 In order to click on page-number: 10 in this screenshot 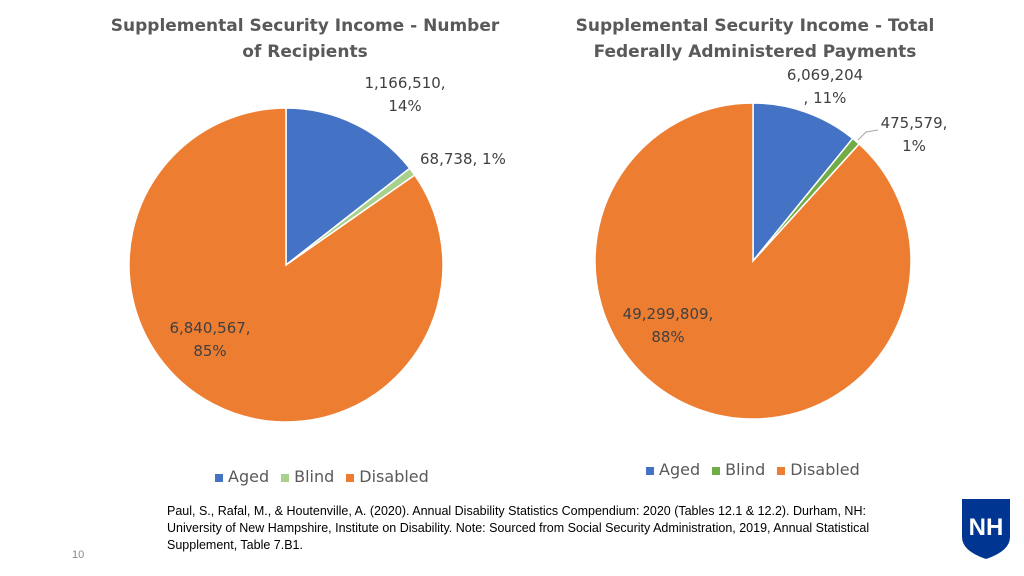, I will do `click(78, 555)`.